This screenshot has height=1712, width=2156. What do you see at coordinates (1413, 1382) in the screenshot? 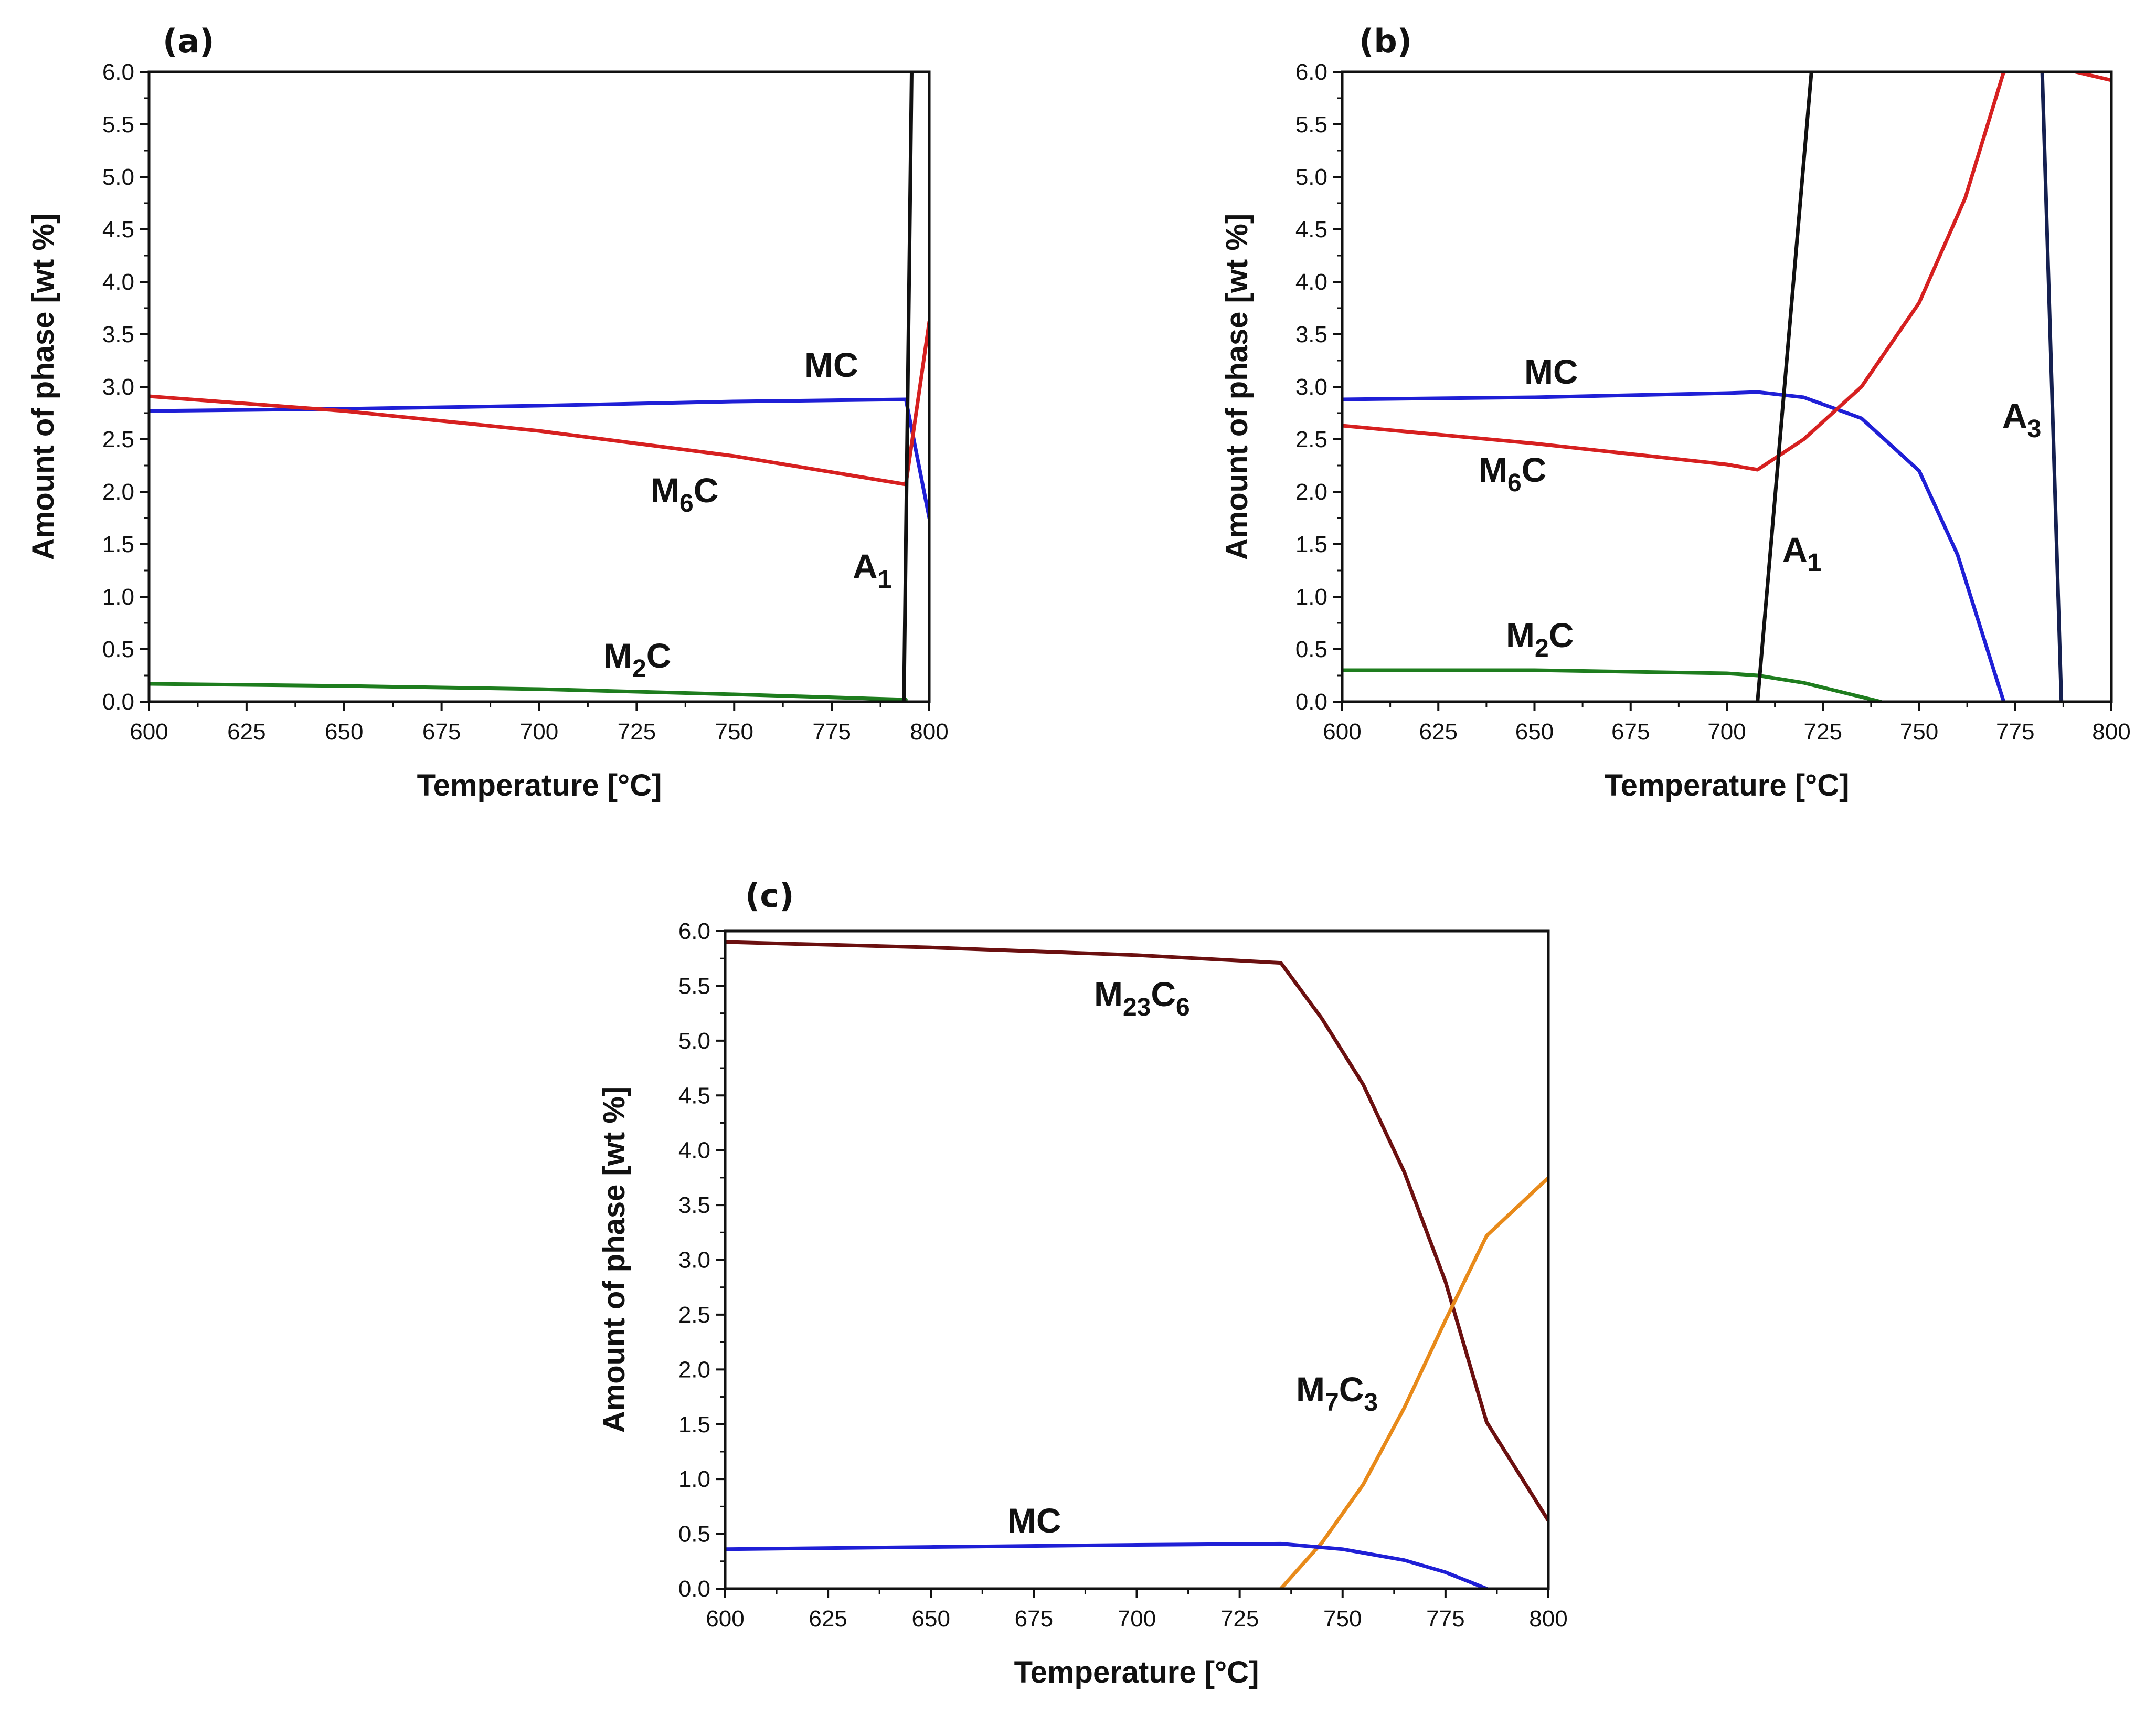
I see `series-line-m7c3` at bounding box center [1413, 1382].